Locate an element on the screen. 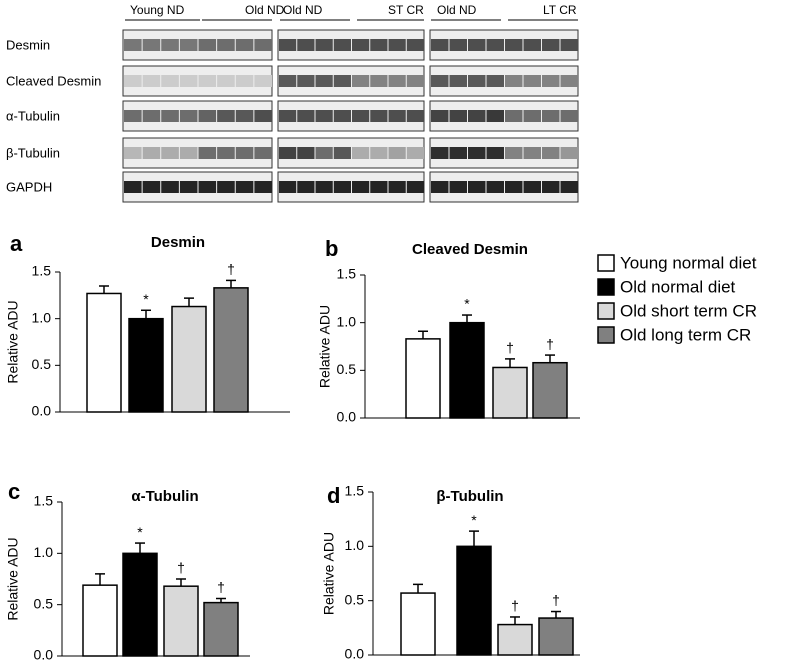 The width and height of the screenshot is (794, 664). y-tick-label: 0.5 is located at coordinates (42, 364).